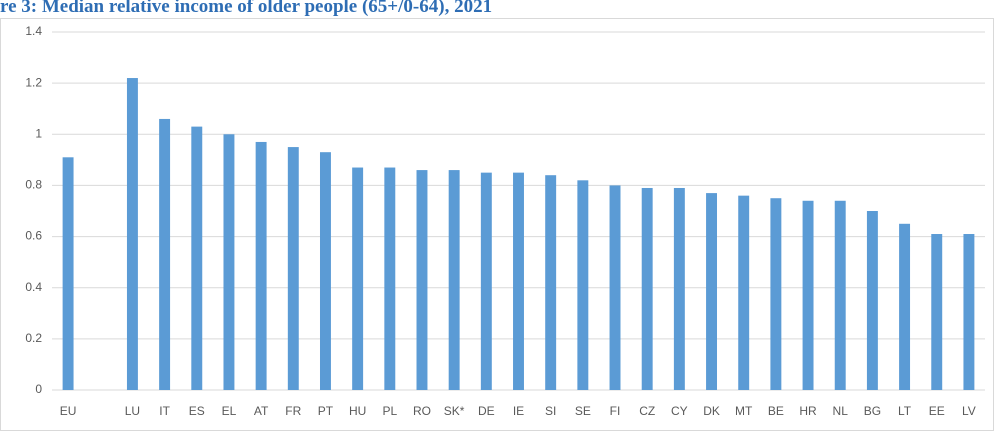  What do you see at coordinates (132, 411) in the screenshot?
I see `x-tick-label: LU` at bounding box center [132, 411].